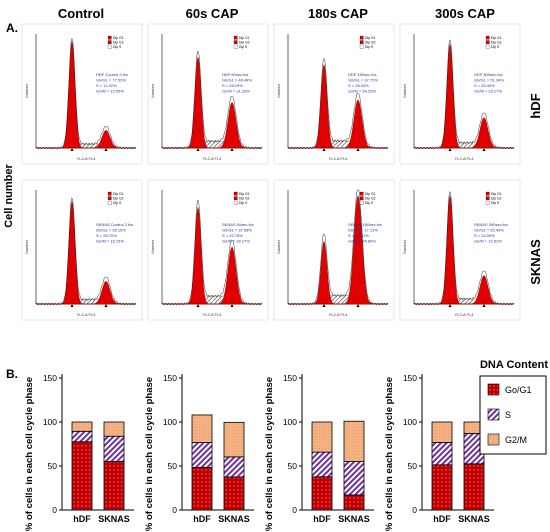 Image resolution: width=550 pixels, height=532 pixels. What do you see at coordinates (114, 224) in the screenshot?
I see `histogram-sample-name: SKNAS Control 2.fcs` at bounding box center [114, 224].